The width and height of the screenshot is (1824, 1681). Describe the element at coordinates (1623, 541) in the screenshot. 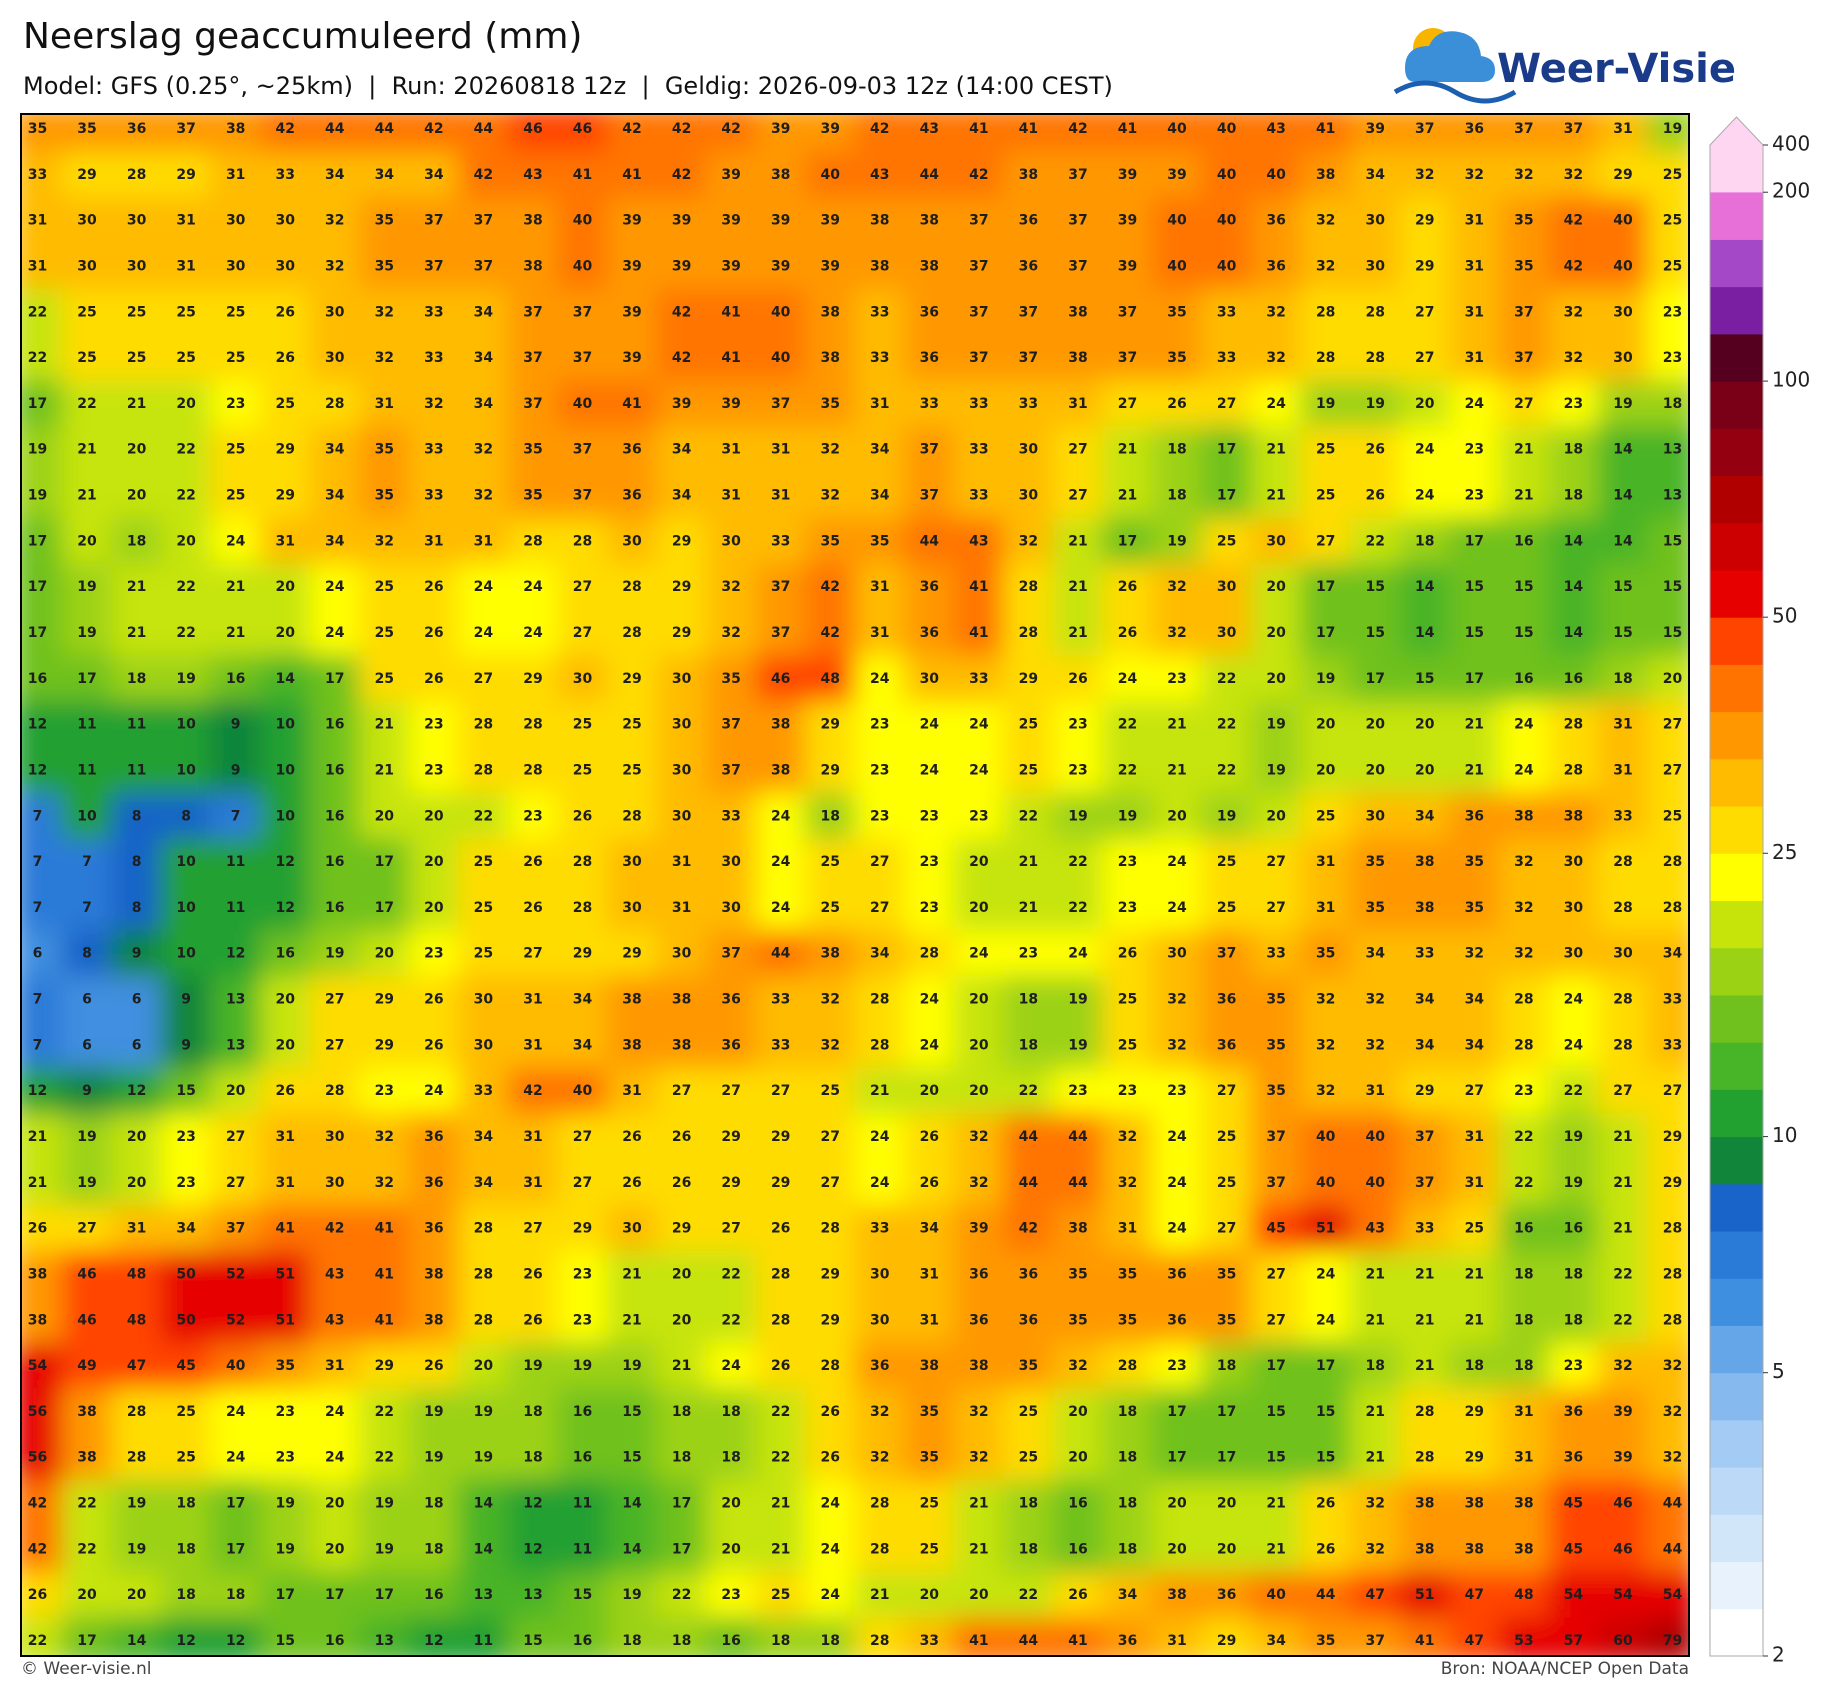

I see `precip-value: 14` at that location.